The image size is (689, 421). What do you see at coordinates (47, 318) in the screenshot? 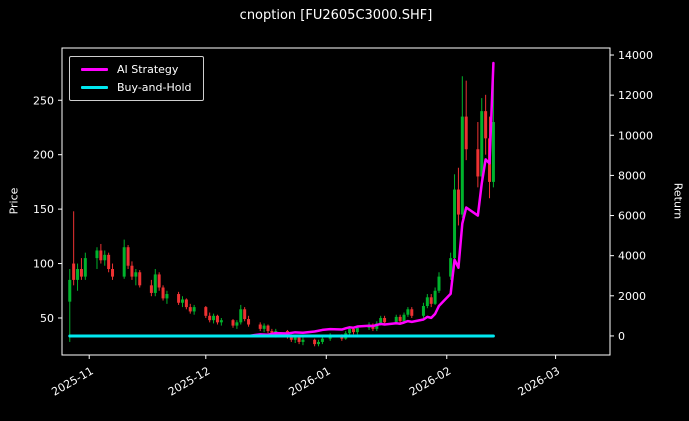
I see `price-tick-label: 50` at bounding box center [47, 318].